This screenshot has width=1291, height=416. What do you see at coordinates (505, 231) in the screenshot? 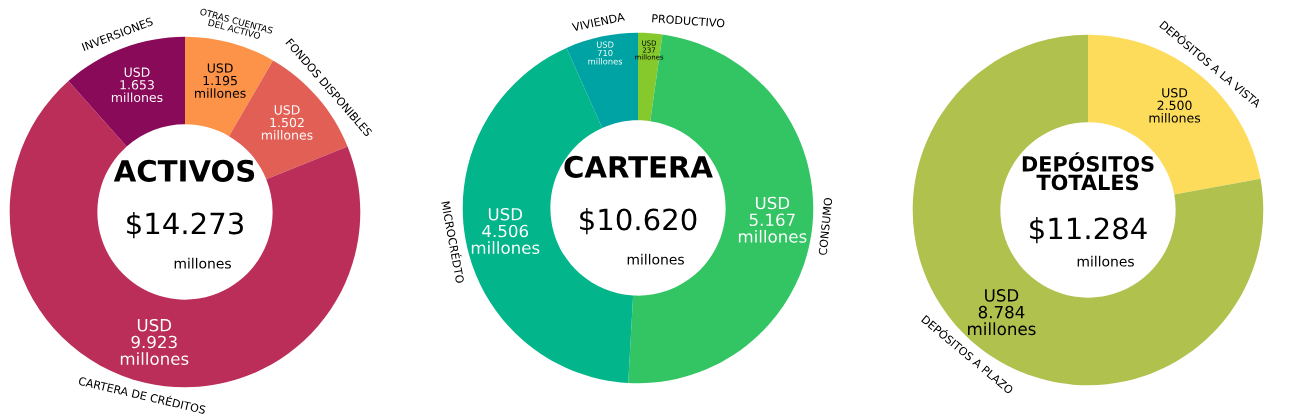
I see `data-label: USD 4.506 millones` at bounding box center [505, 231].